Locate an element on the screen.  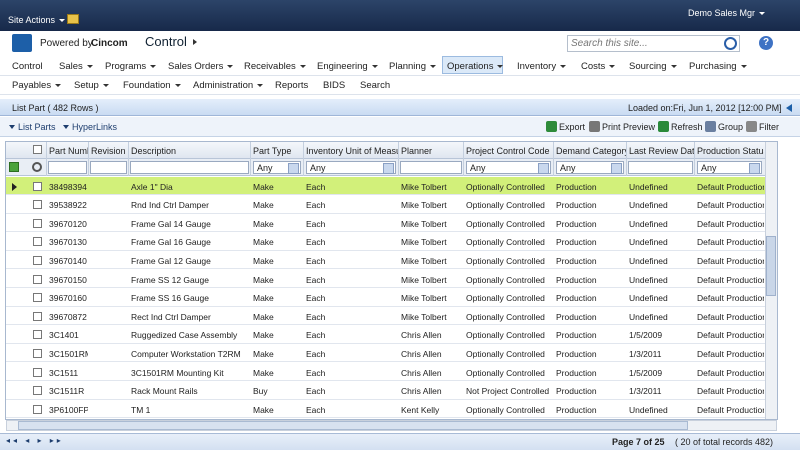
cell: Make is located at coordinates (263, 409).